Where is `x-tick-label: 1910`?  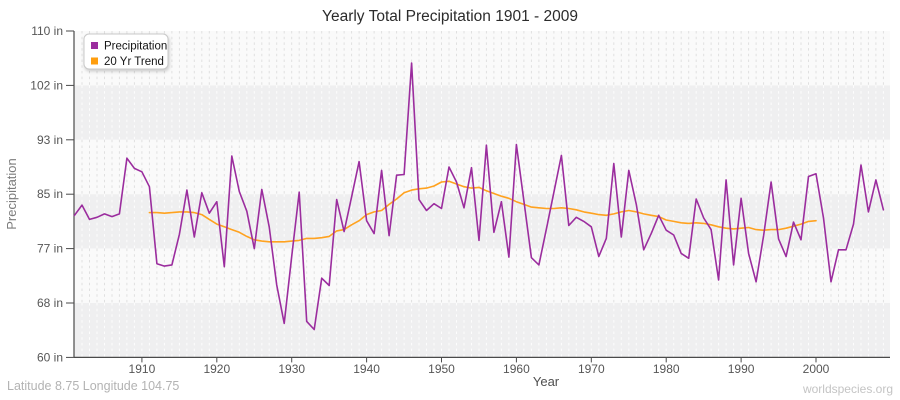 x-tick-label: 1910 is located at coordinates (142, 369).